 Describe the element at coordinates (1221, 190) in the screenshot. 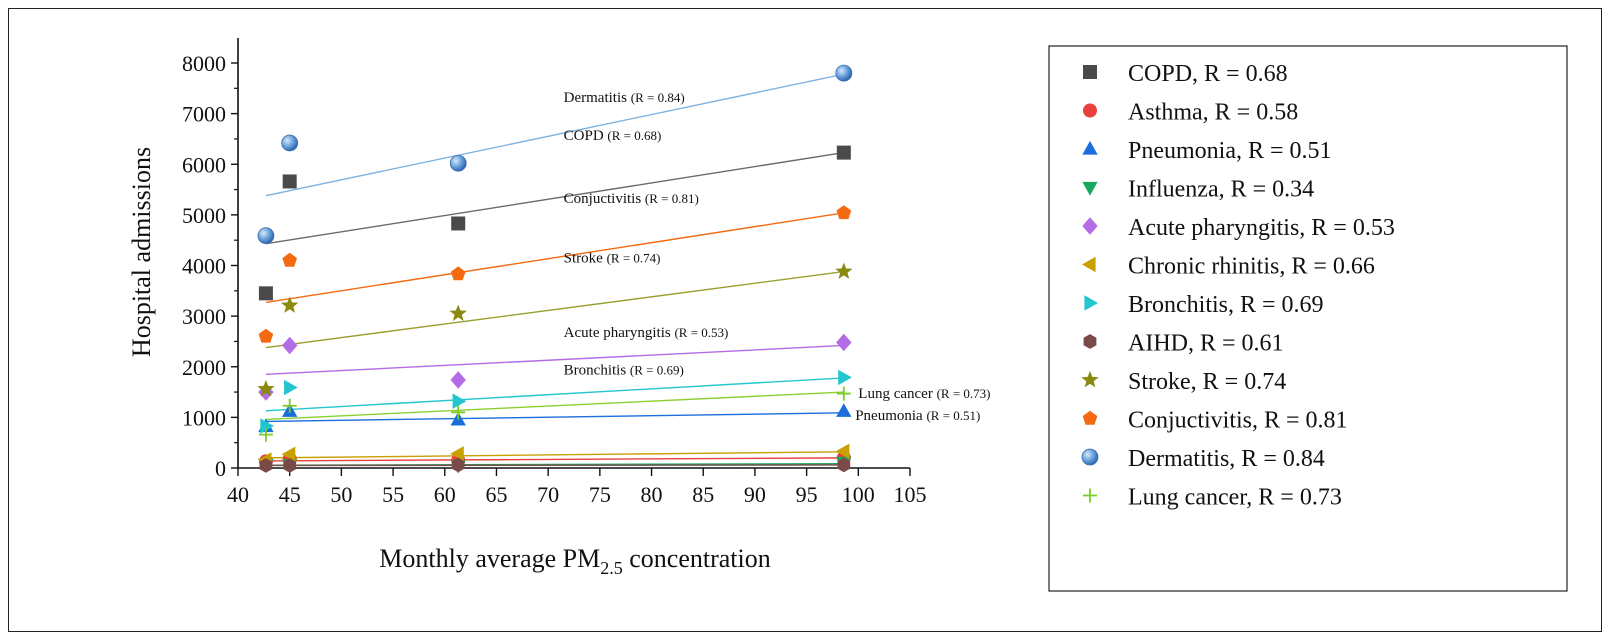

I see `legend-label-influenza: Influenza, R = 0.34` at that location.